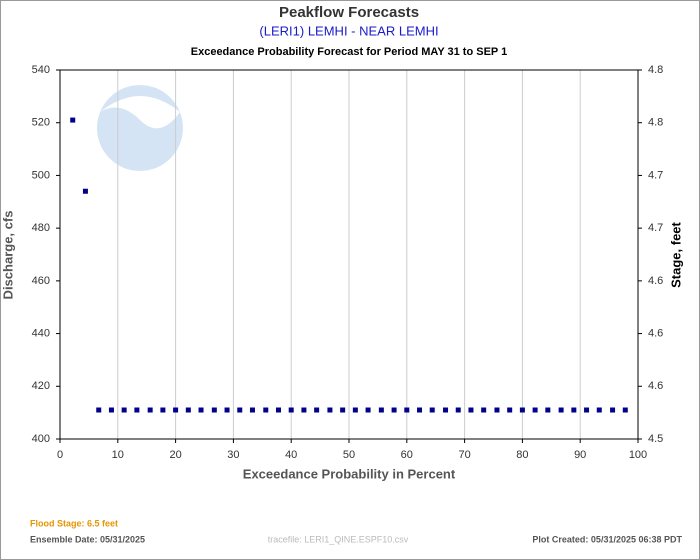 This screenshot has height=560, width=700. I want to click on y-tick-label: 460, so click(41, 281).